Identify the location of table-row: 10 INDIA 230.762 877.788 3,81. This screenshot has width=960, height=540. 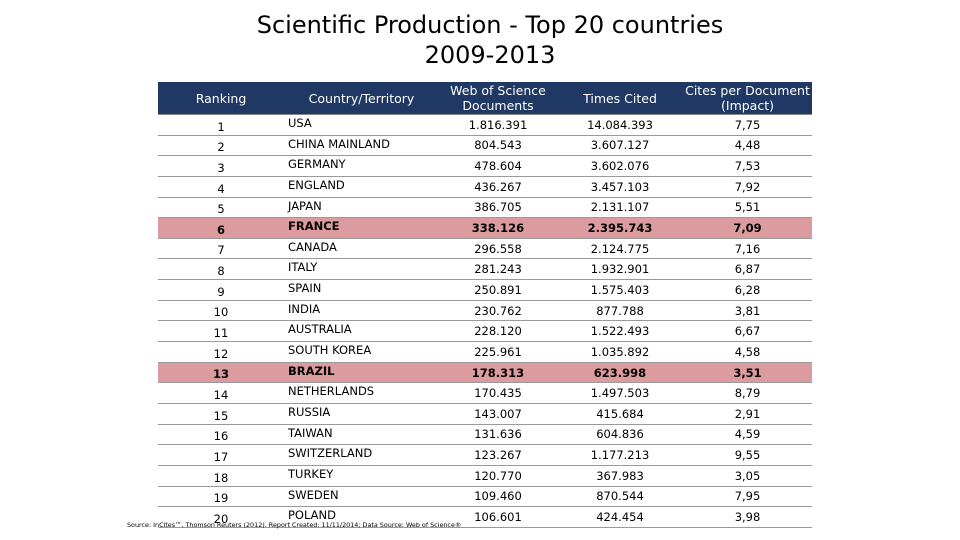
(485, 311).